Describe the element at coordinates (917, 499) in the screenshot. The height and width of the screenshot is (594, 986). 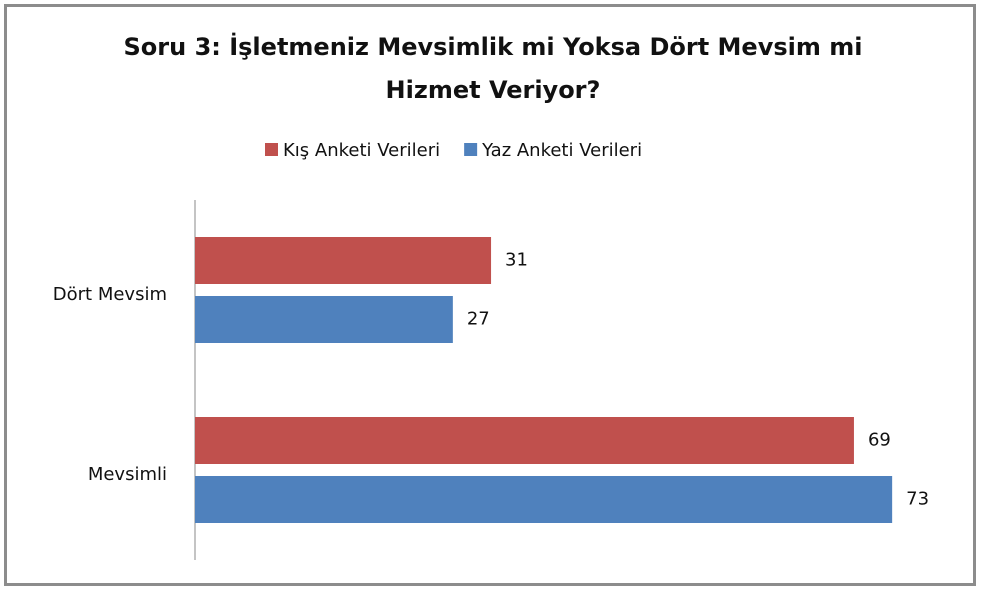
I see `data-label: 73` at that location.